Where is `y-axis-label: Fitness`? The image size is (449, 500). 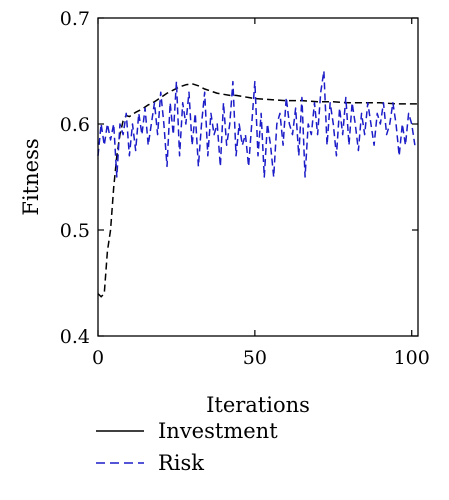
y-axis-label: Fitness is located at coordinates (31, 176).